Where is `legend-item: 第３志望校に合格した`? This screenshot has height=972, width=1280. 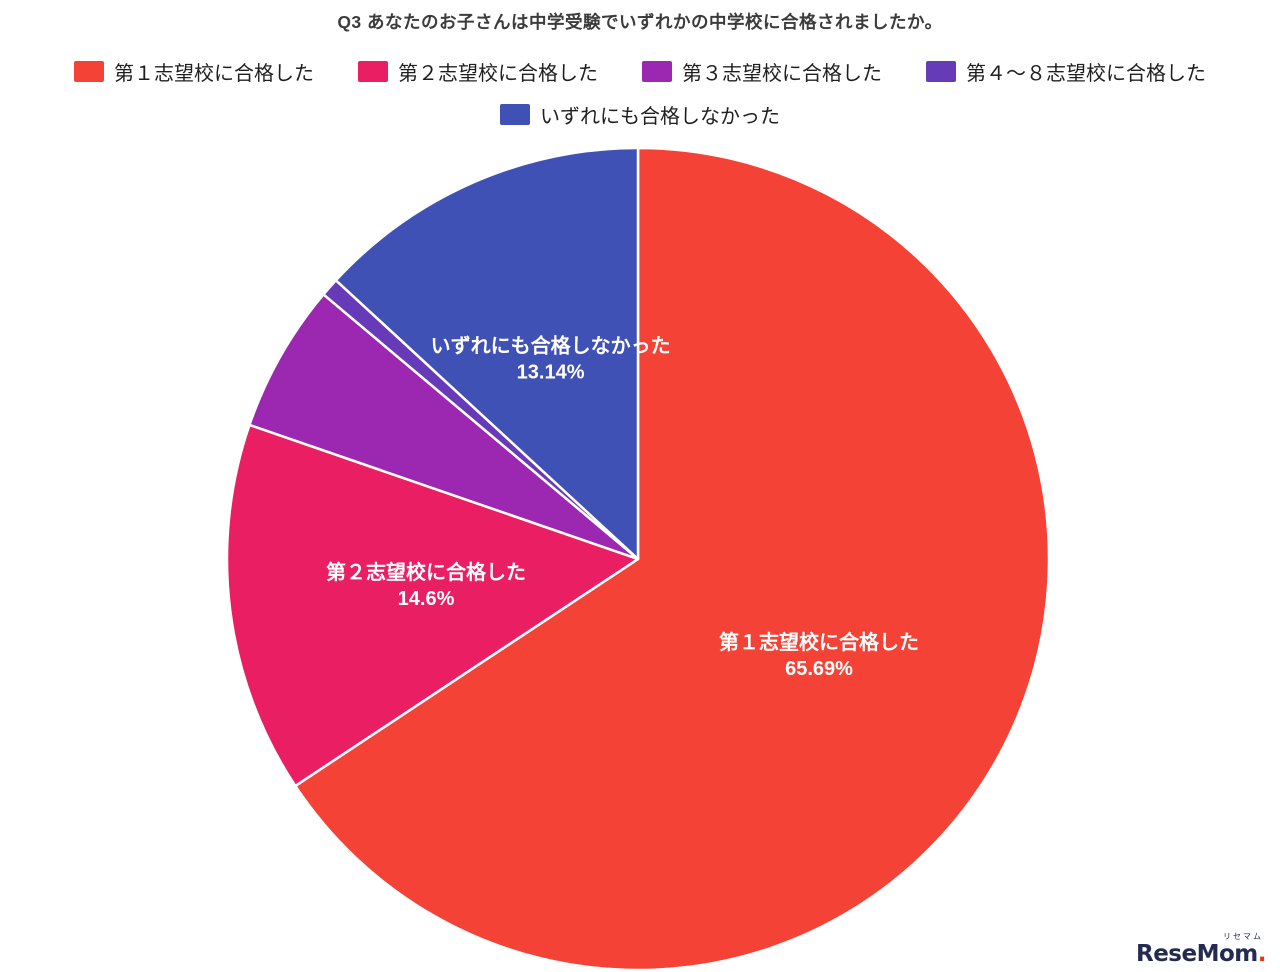
legend-item: 第３志望校に合格した is located at coordinates (762, 71).